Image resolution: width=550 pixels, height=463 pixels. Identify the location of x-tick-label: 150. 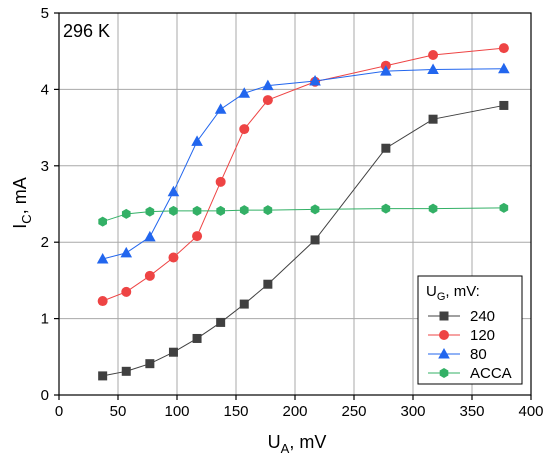
(235, 411).